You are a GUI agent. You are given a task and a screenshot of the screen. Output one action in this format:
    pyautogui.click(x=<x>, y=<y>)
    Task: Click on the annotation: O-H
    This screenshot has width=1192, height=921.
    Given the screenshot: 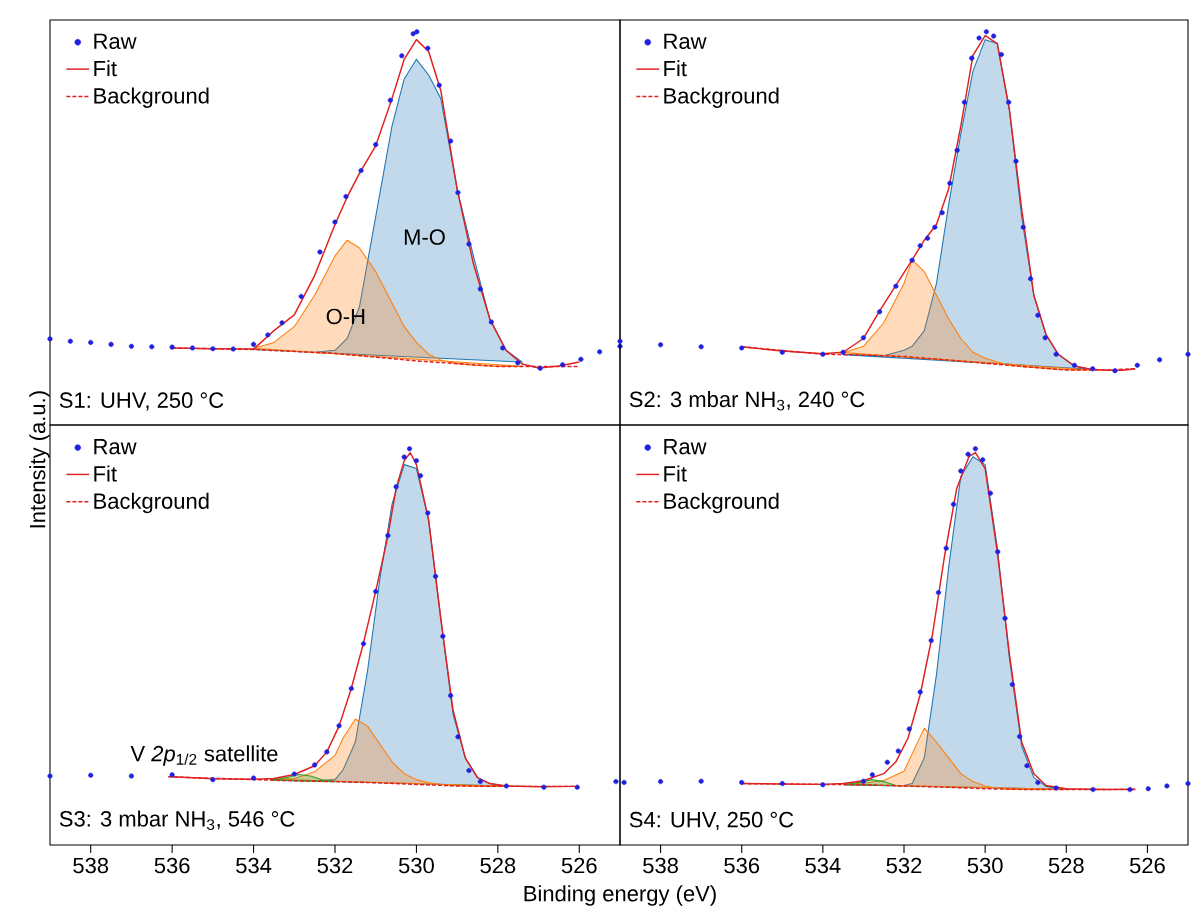 What is the action you would take?
    pyautogui.click(x=345, y=316)
    